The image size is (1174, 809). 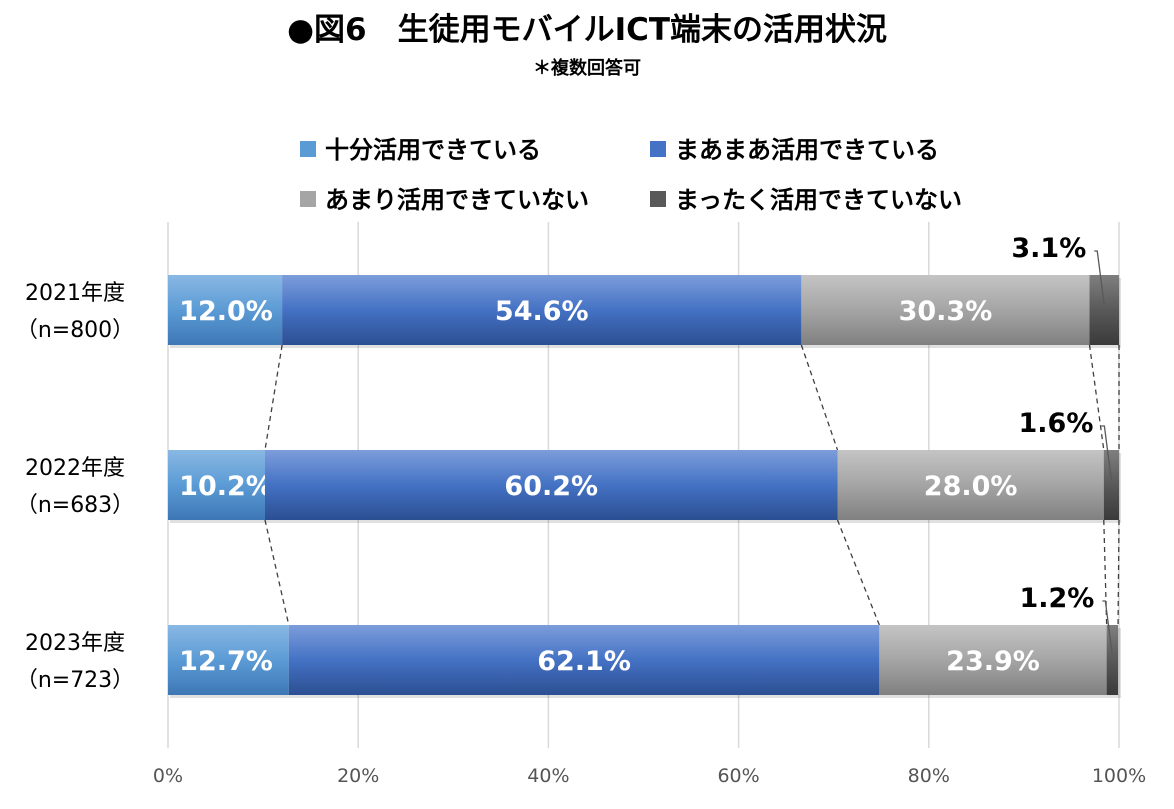 I want to click on data-label: 1.6%, so click(x=1056, y=423).